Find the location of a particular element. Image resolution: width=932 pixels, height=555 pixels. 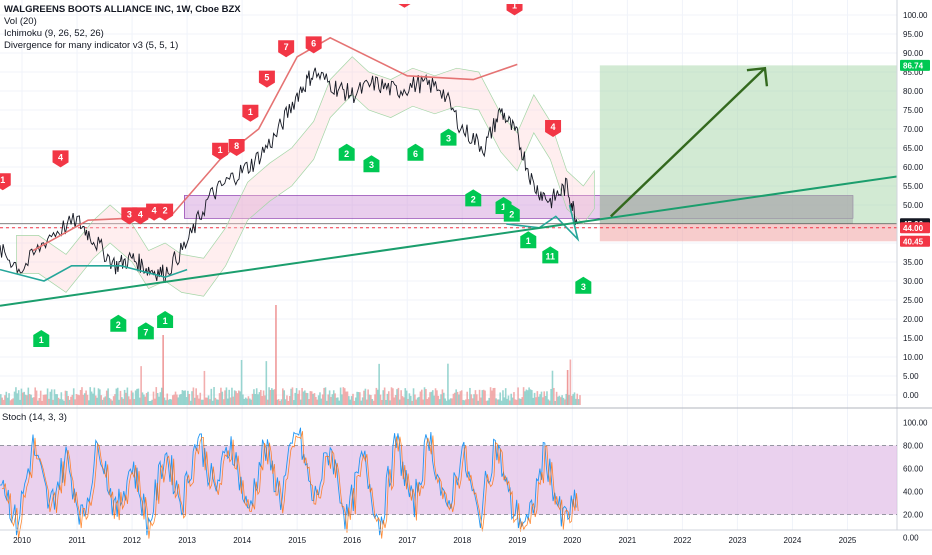

stoch-label: Stoch (14, 3, 3) is located at coordinates (34, 417).